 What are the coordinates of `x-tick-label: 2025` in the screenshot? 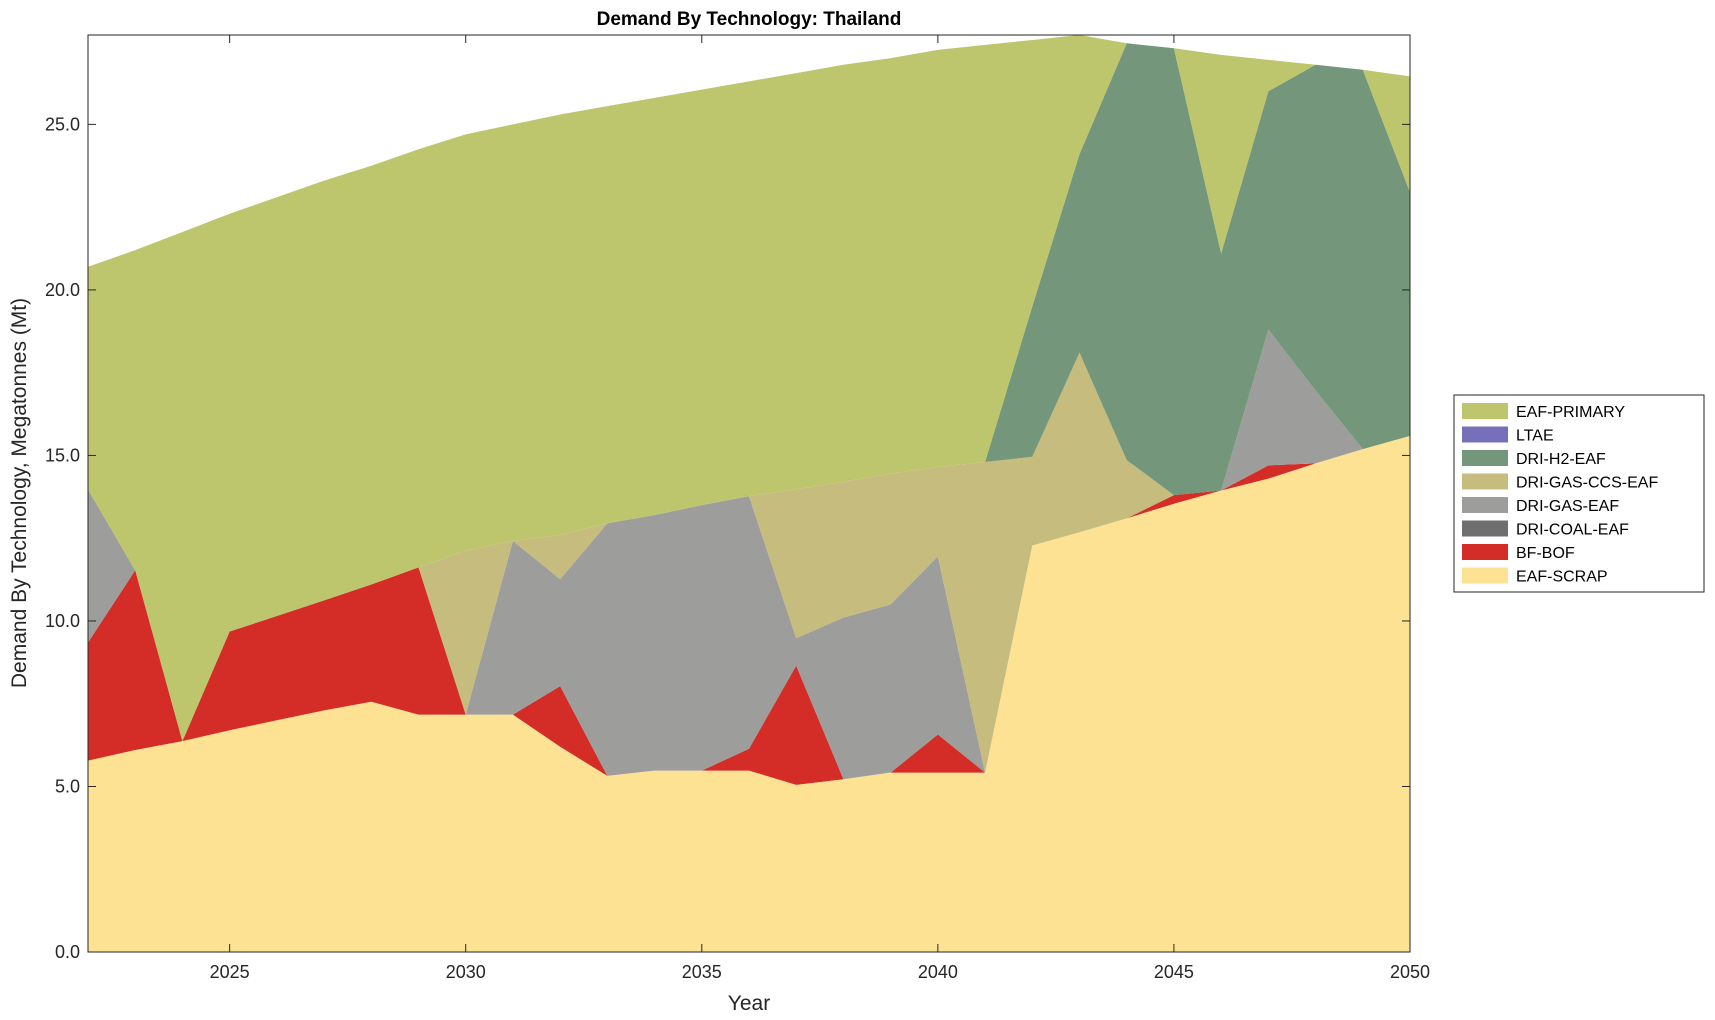 It's located at (230, 972).